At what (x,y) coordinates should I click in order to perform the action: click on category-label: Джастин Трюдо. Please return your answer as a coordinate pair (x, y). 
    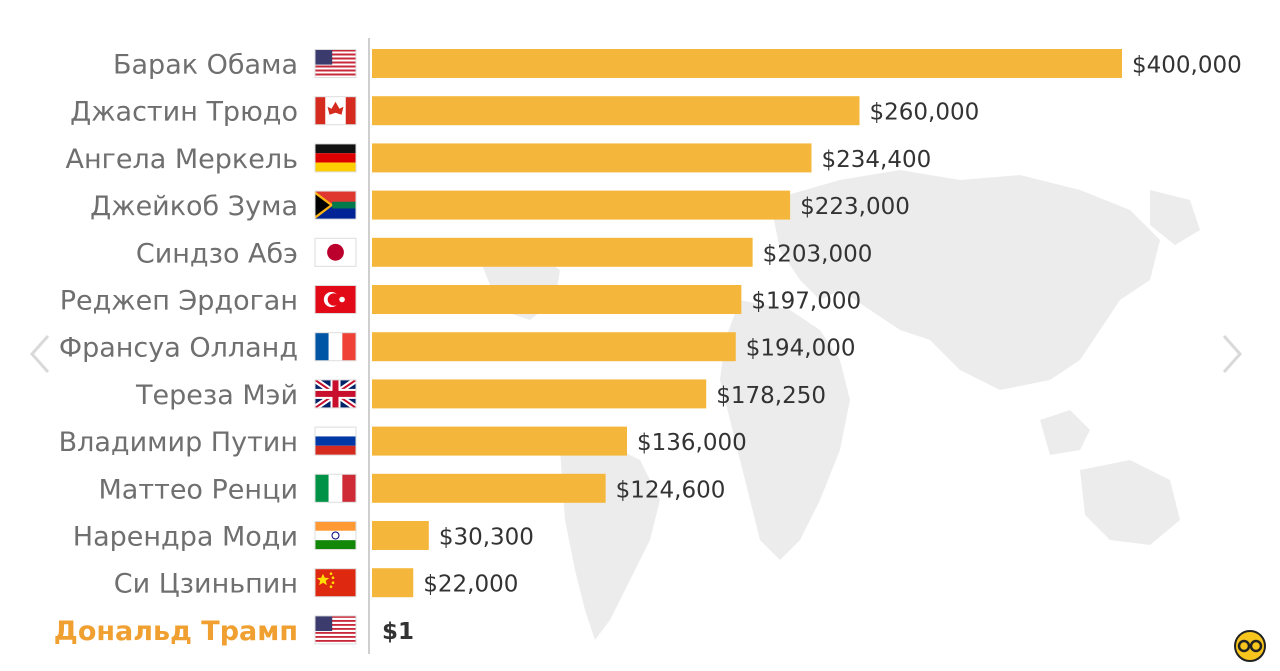
    Looking at the image, I should click on (184, 112).